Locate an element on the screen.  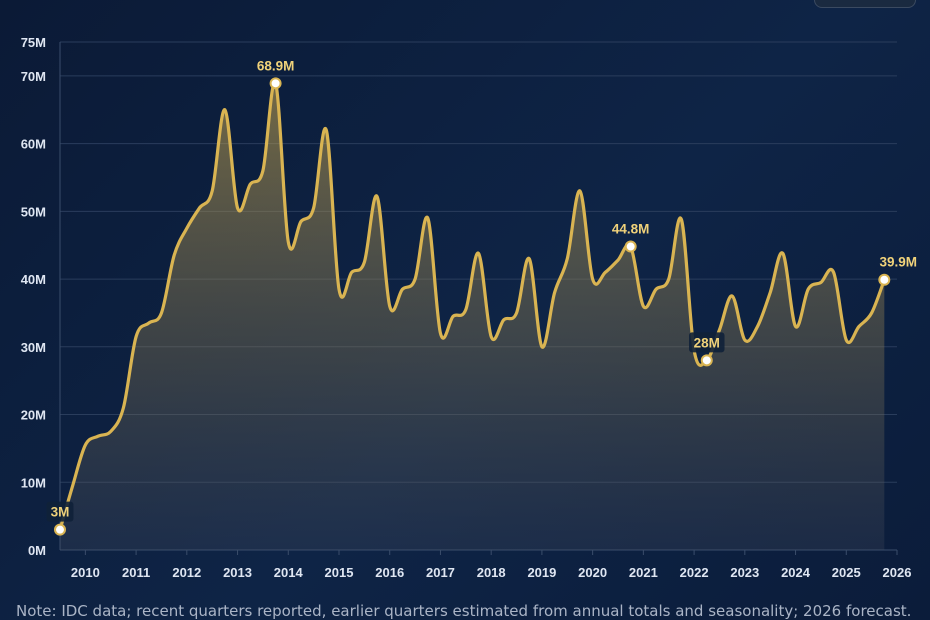
annotation-label: 44.8M is located at coordinates (631, 229).